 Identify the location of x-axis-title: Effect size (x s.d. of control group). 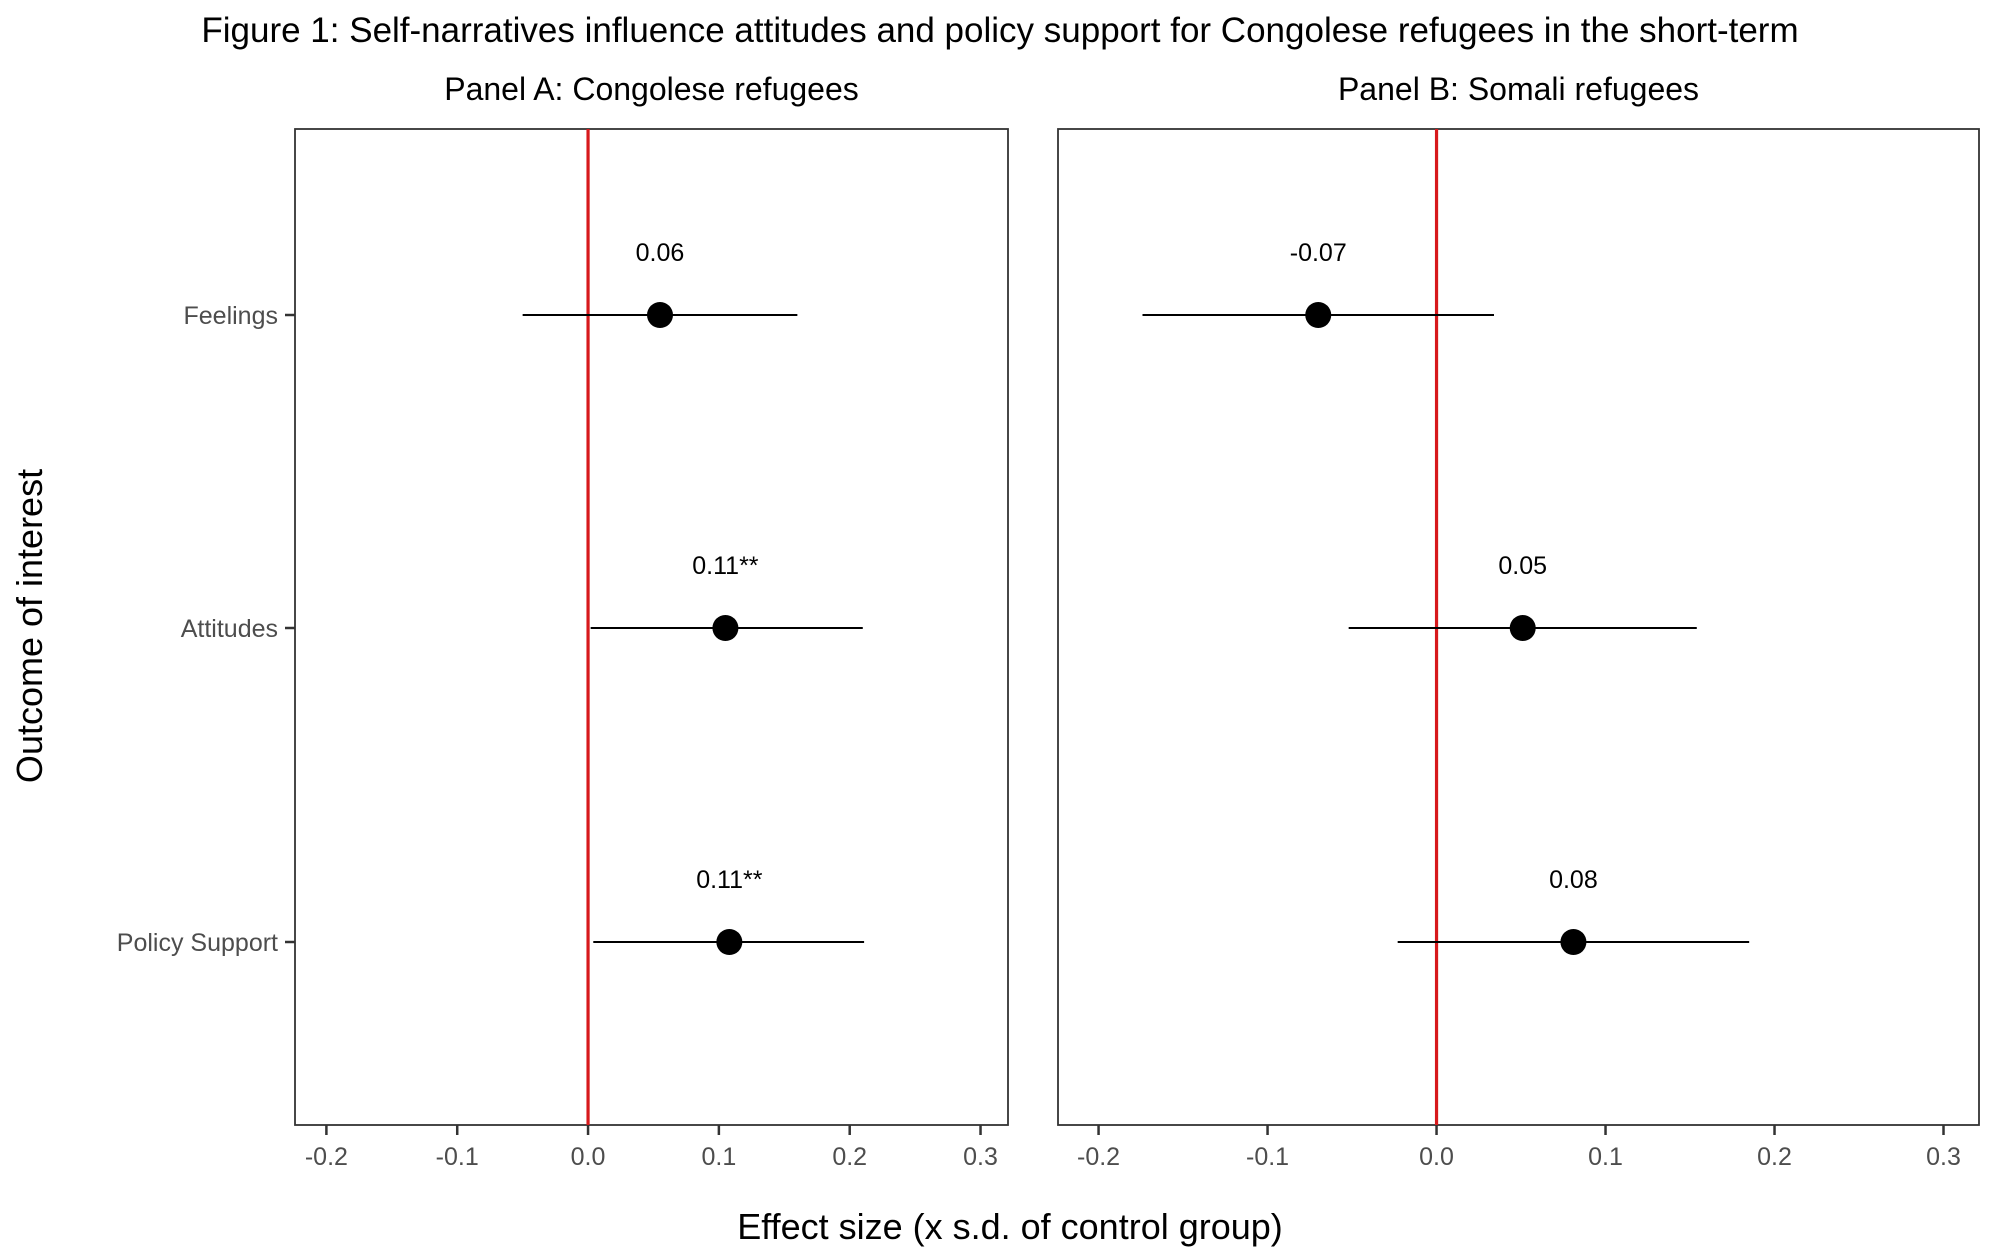
(1010, 1226).